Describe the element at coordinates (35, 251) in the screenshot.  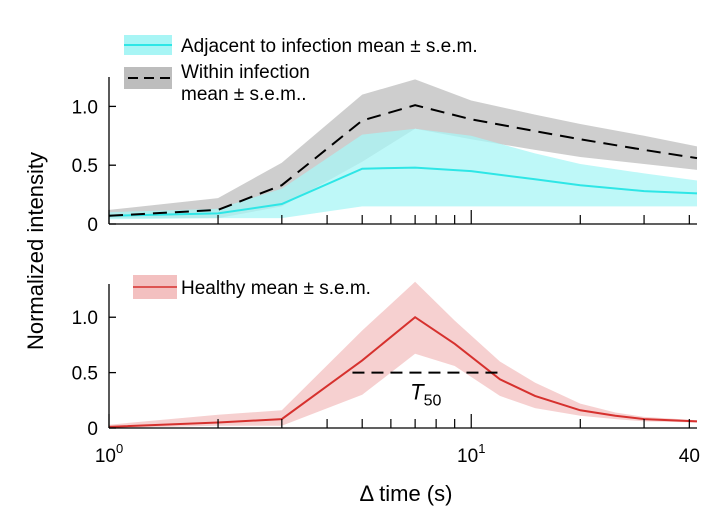
I see `y-axis-label: Normalized intensity` at that location.